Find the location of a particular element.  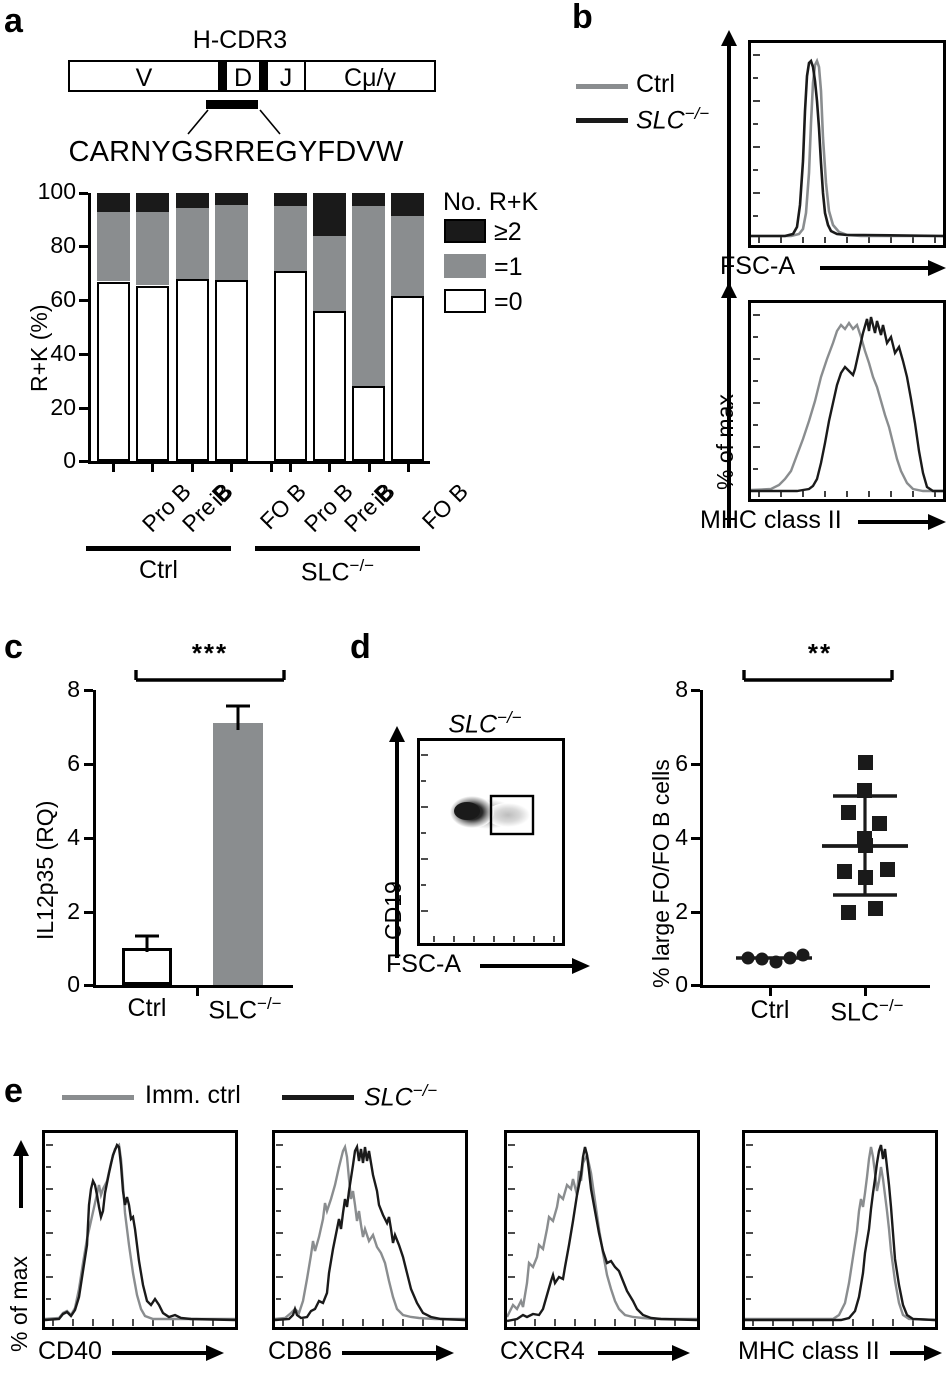

gene-segment-C-label: Cμ/γ is located at coordinates (370, 78).